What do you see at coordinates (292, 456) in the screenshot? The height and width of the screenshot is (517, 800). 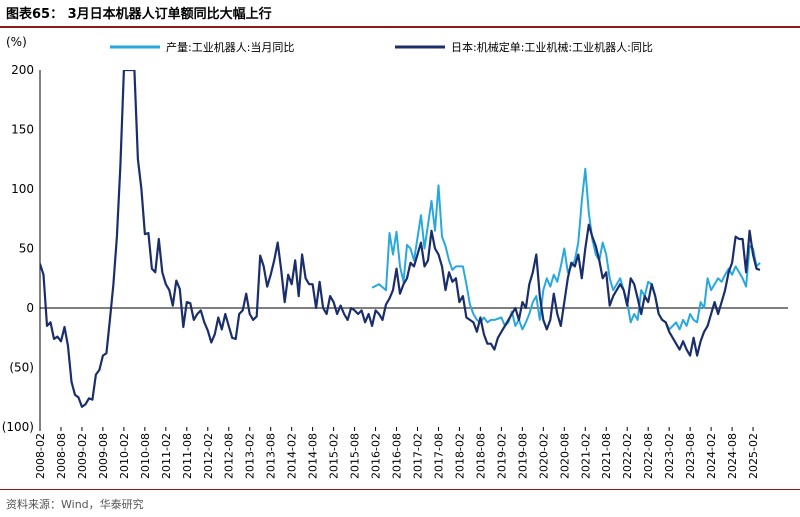 I see `x-tick-label: 2014-02` at bounding box center [292, 456].